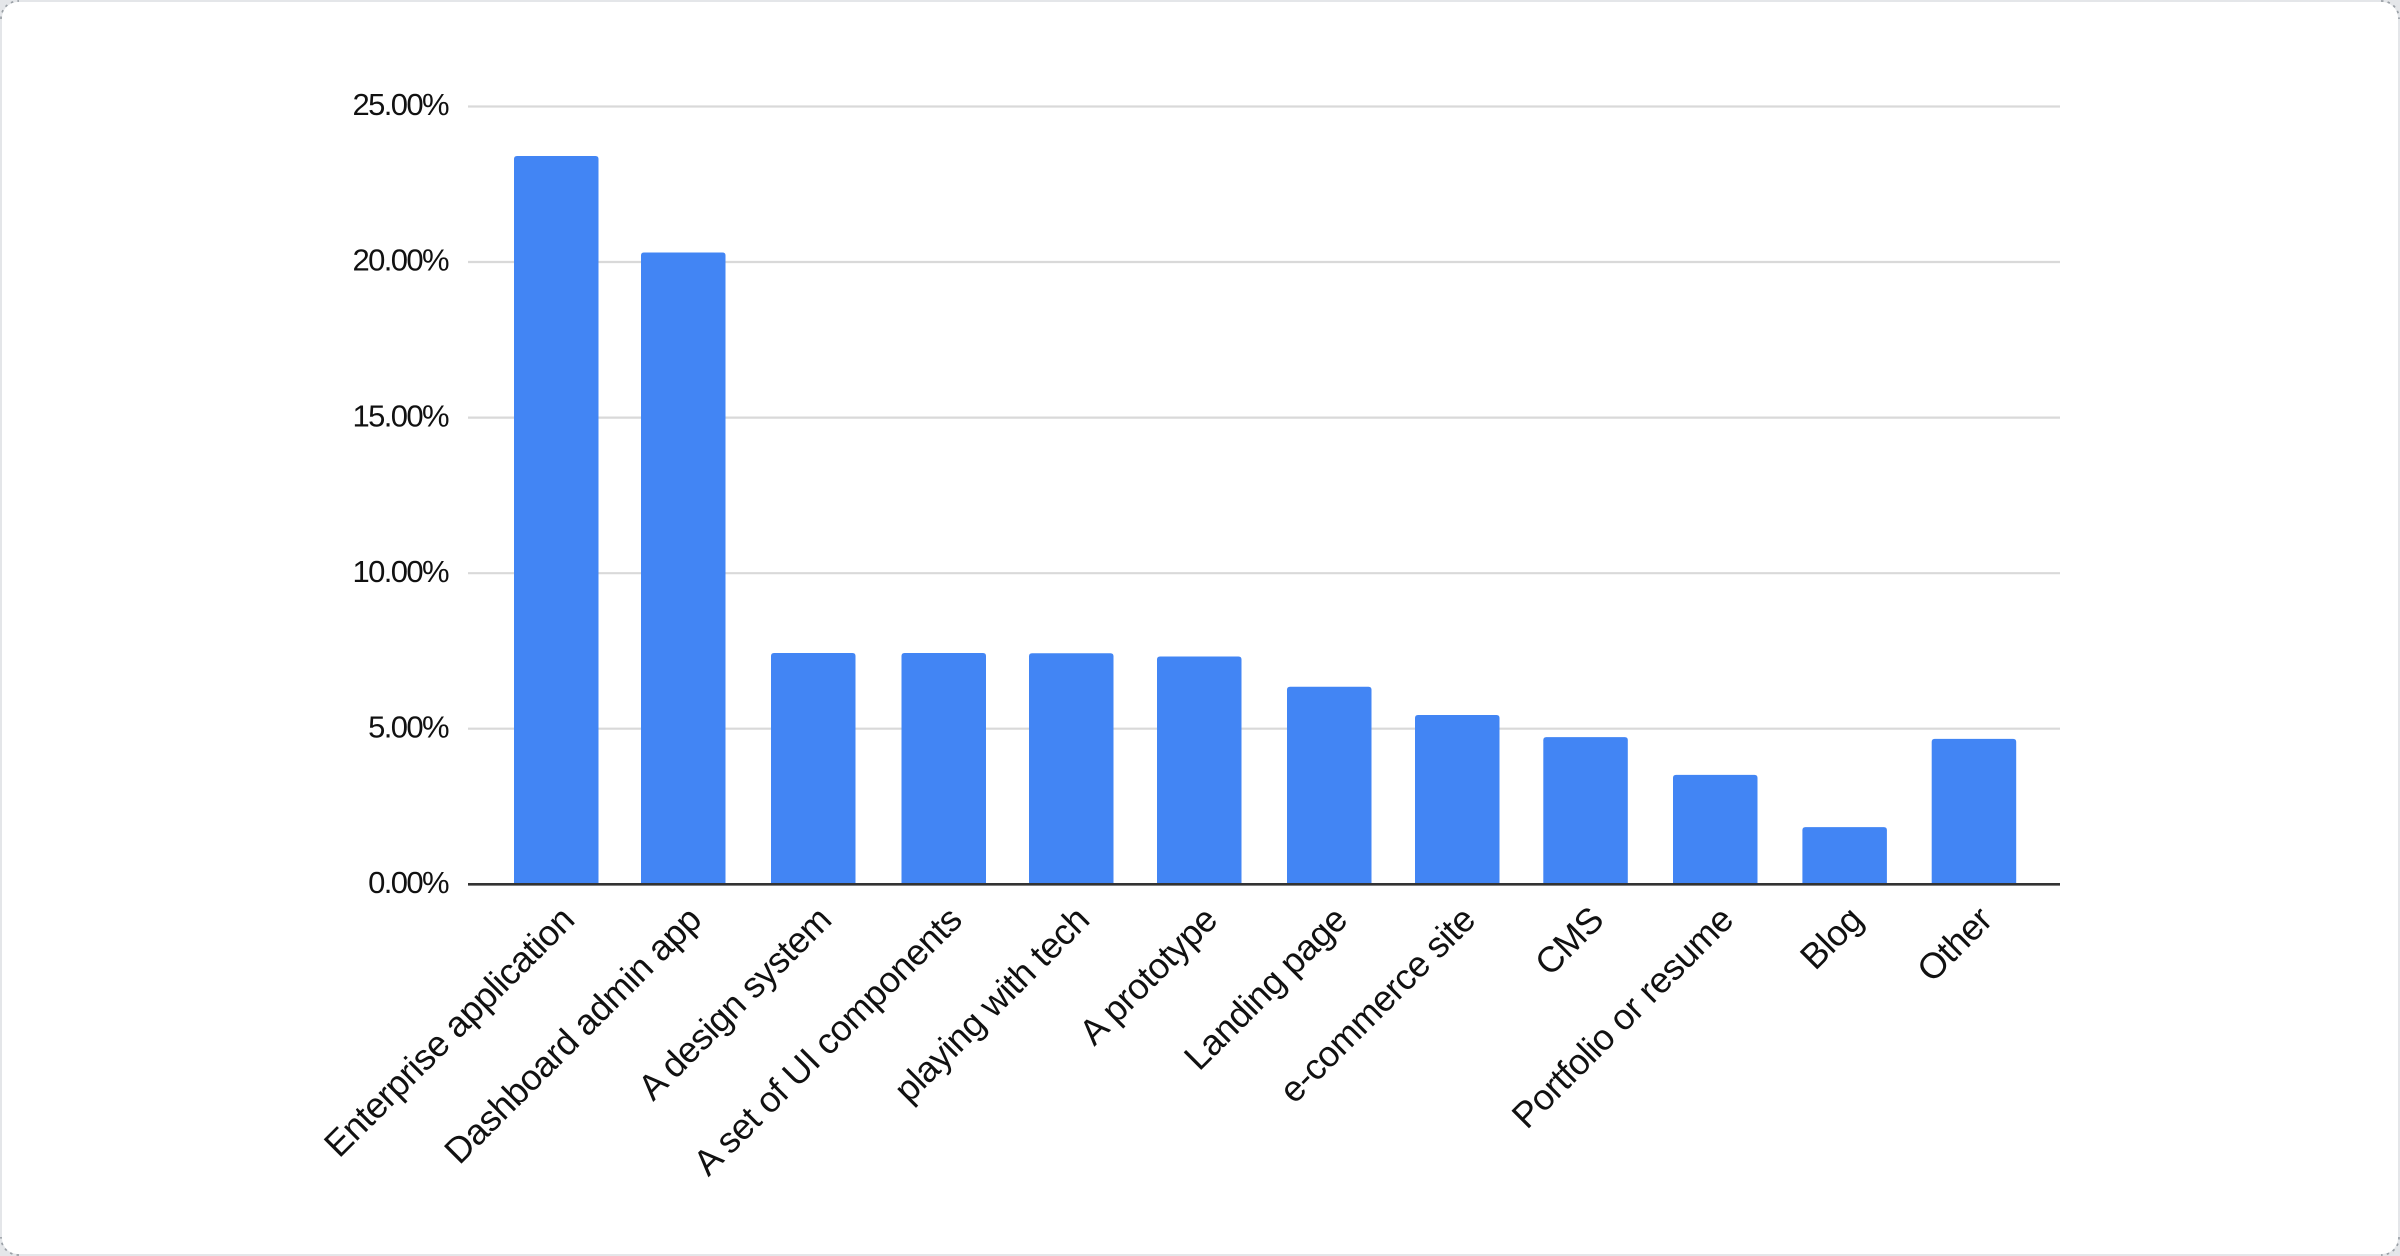  What do you see at coordinates (1569, 941) in the screenshot?
I see `svg-text: CMS` at bounding box center [1569, 941].